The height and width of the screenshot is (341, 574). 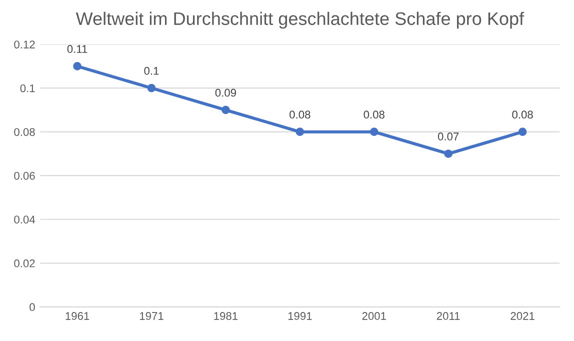 What do you see at coordinates (448, 136) in the screenshot?
I see `data-label: 0.07` at bounding box center [448, 136].